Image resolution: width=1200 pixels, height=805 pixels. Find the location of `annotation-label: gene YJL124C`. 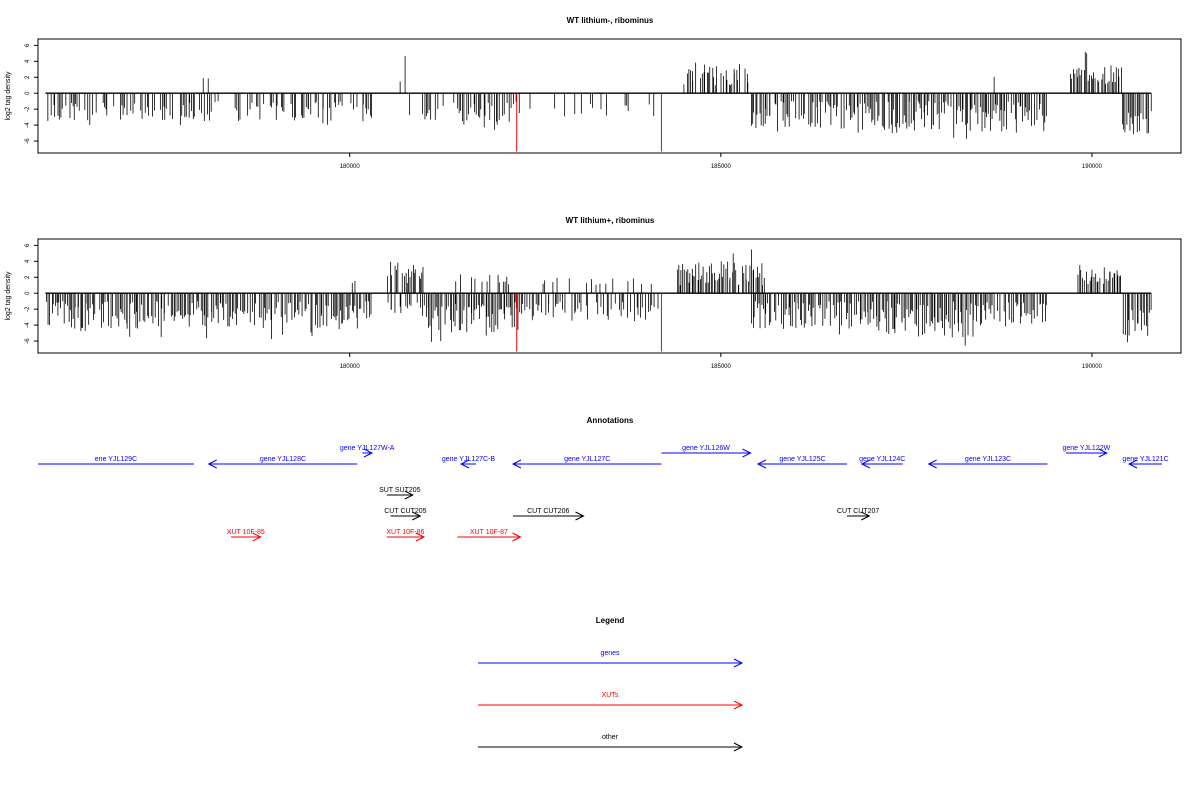

annotation-label: gene YJL124C is located at coordinates (882, 459).